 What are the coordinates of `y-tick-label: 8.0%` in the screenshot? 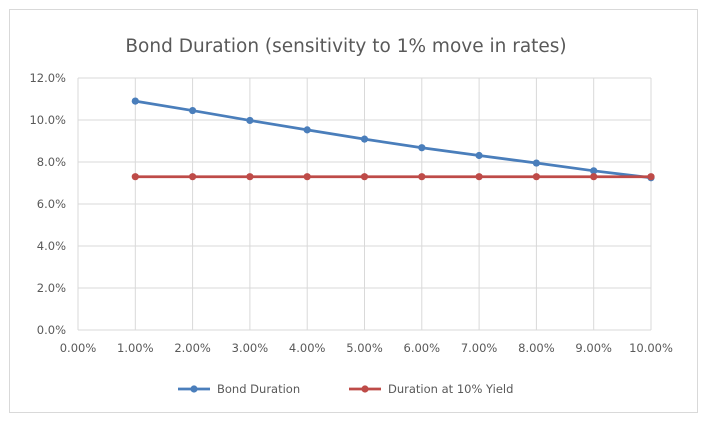 It's located at (51, 162).